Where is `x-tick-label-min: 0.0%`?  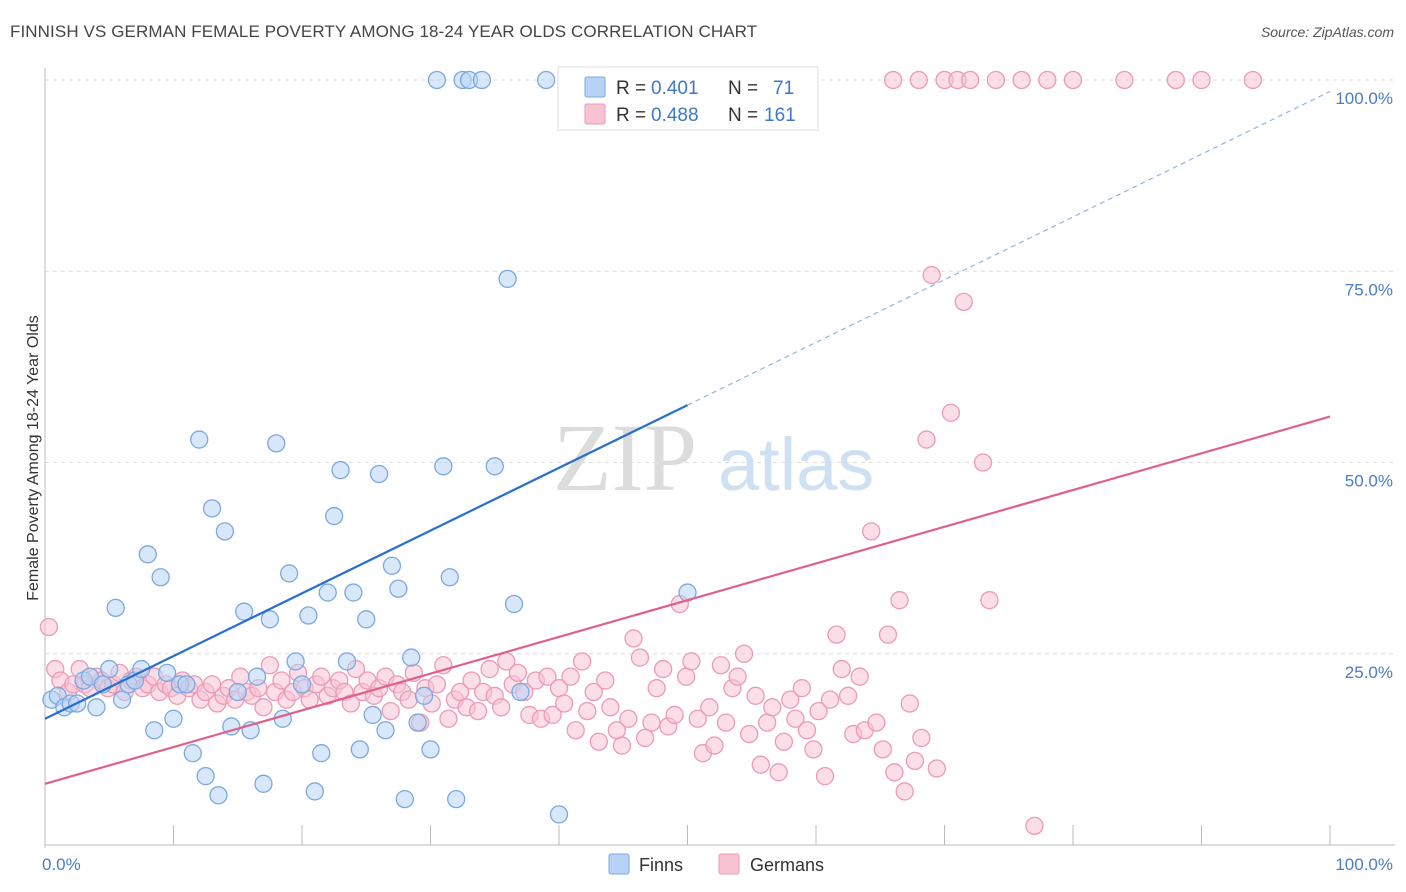 x-tick-label-min: 0.0% is located at coordinates (61, 864).